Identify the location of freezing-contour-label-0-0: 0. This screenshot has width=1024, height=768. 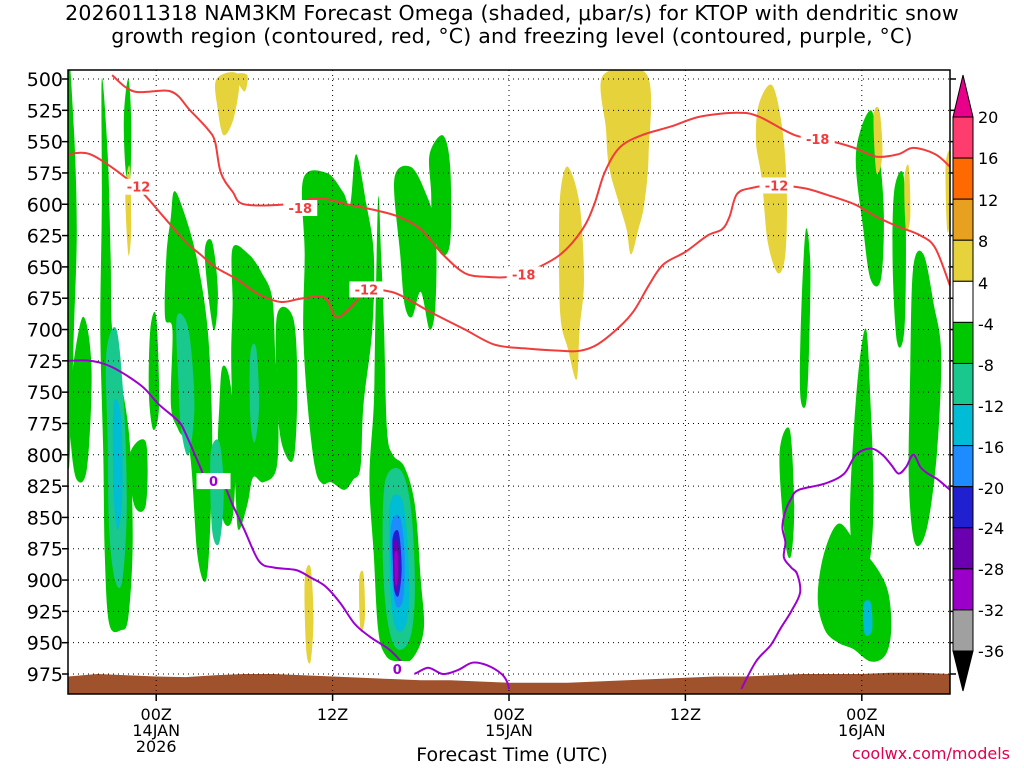
(213, 482).